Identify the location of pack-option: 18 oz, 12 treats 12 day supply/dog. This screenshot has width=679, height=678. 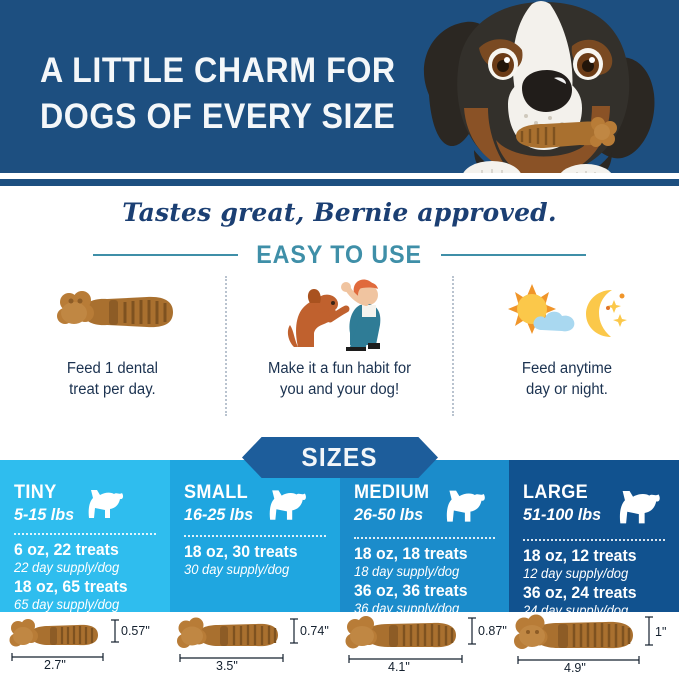
(580, 564).